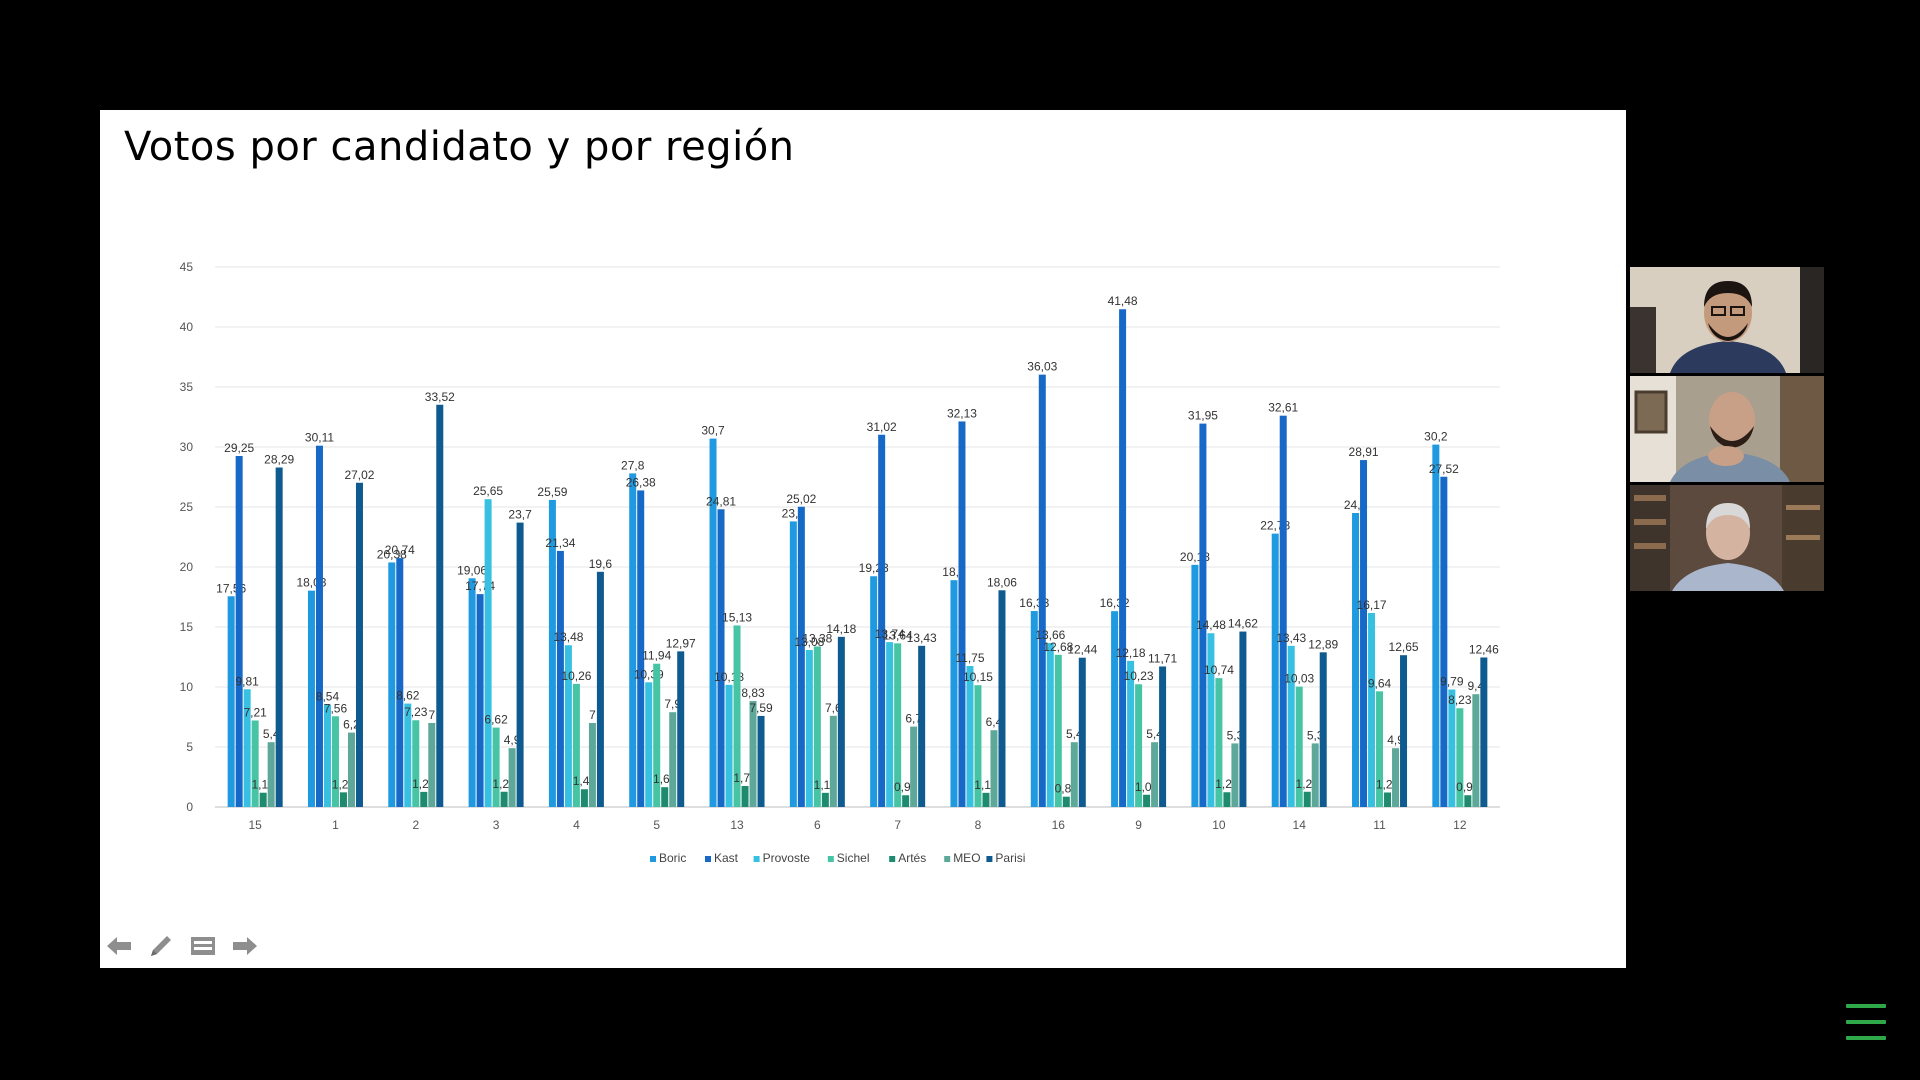  I want to click on next-slide-button, so click(245, 946).